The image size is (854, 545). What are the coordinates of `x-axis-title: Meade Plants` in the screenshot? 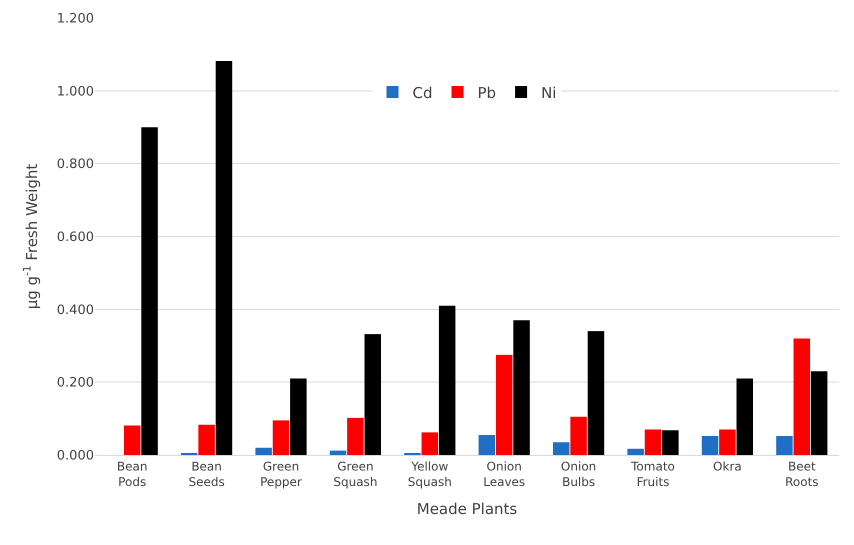 It's located at (467, 509).